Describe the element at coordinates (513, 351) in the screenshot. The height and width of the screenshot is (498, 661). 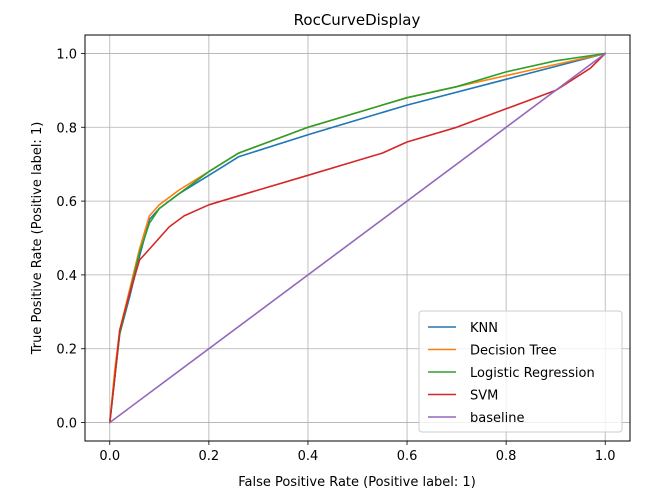
I see `legend-label: Decision Tree` at that location.